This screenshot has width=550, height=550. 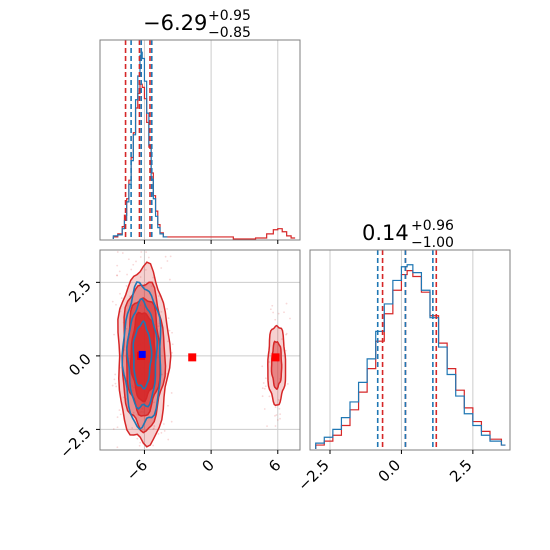 I want to click on y-tick-labels: −2.5 0.0 2.5, so click(x=75, y=369).